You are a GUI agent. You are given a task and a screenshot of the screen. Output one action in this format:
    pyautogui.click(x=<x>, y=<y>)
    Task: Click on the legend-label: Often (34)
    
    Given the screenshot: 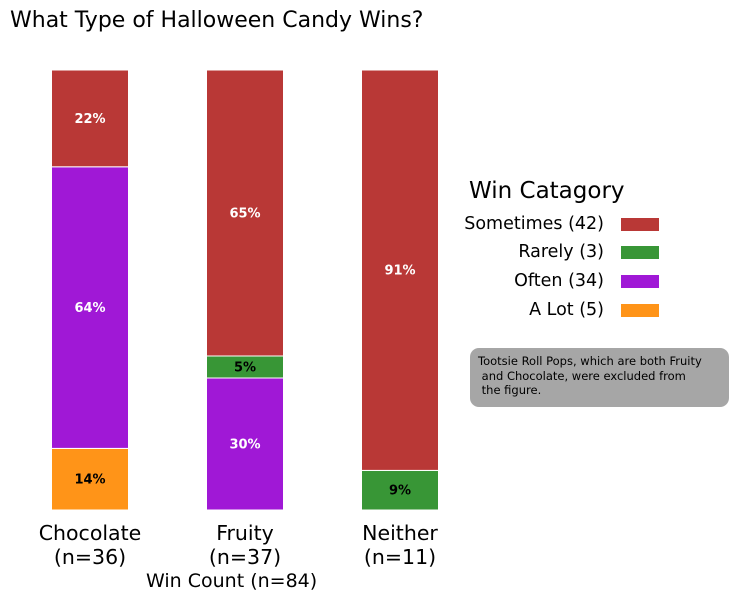 What is the action you would take?
    pyautogui.click(x=559, y=281)
    